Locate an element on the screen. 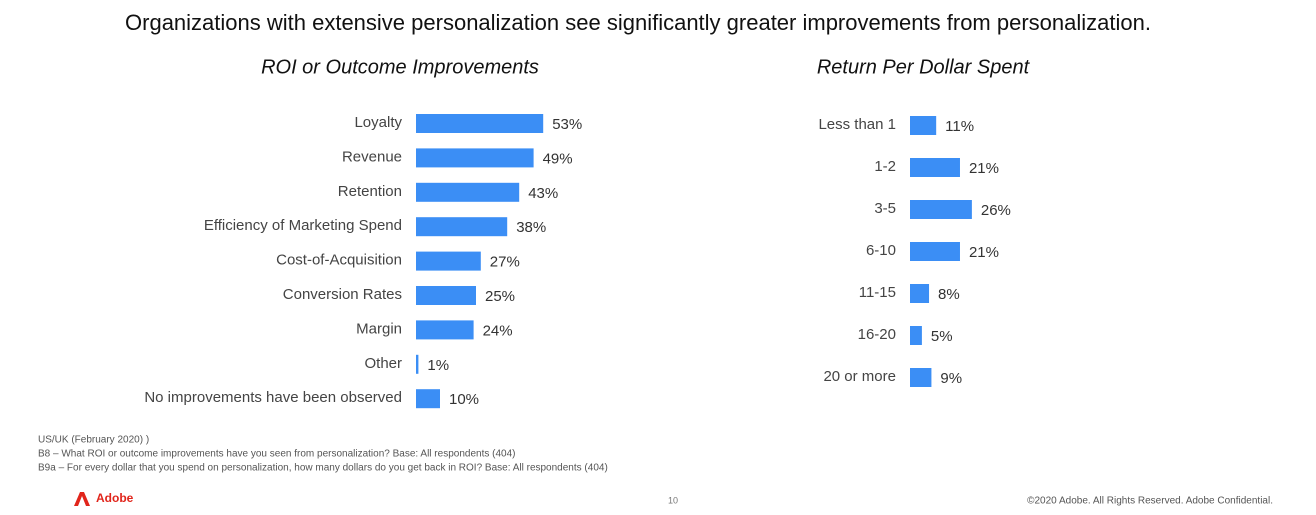  category-label: 20 or more is located at coordinates (859, 376).